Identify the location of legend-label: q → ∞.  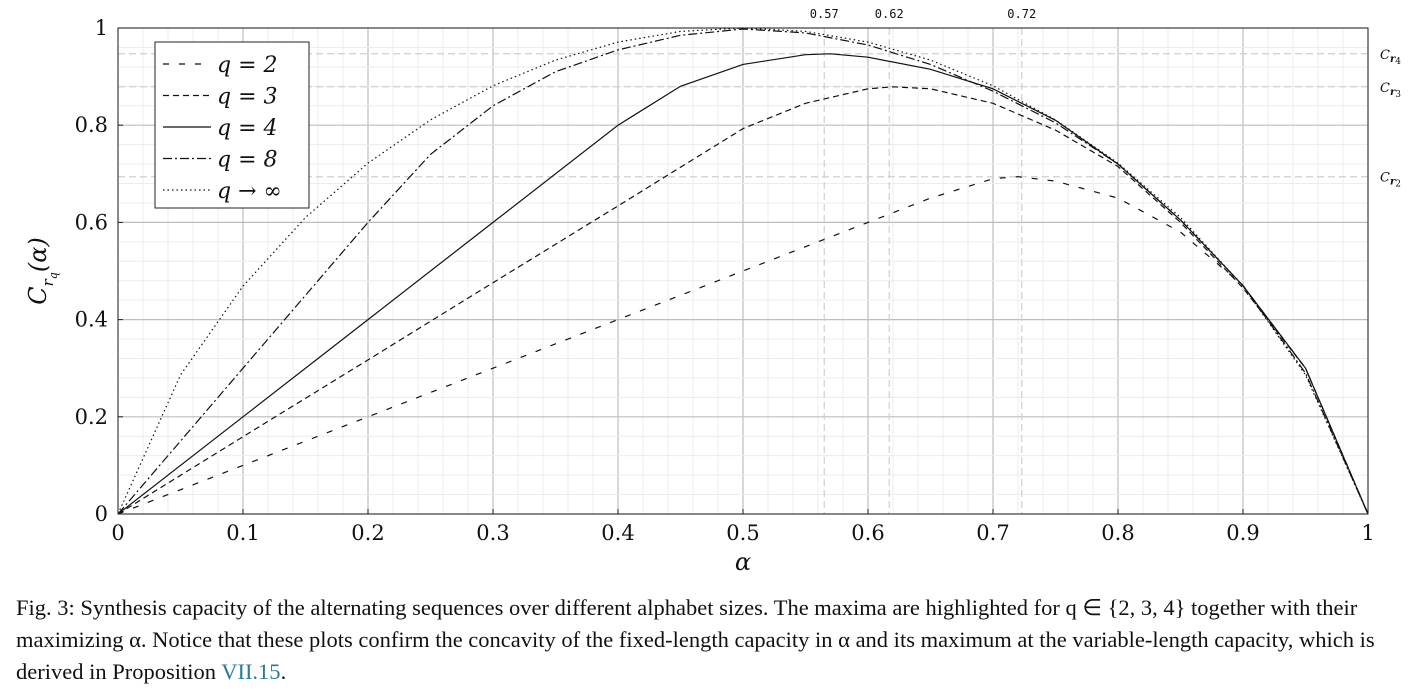
(249, 191).